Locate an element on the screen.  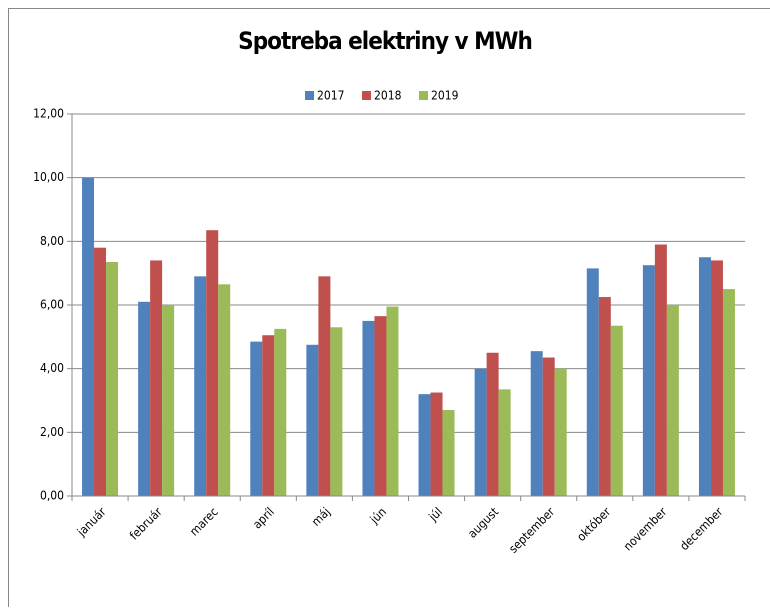
y-tick-label: 10,00 is located at coordinates (48, 177).